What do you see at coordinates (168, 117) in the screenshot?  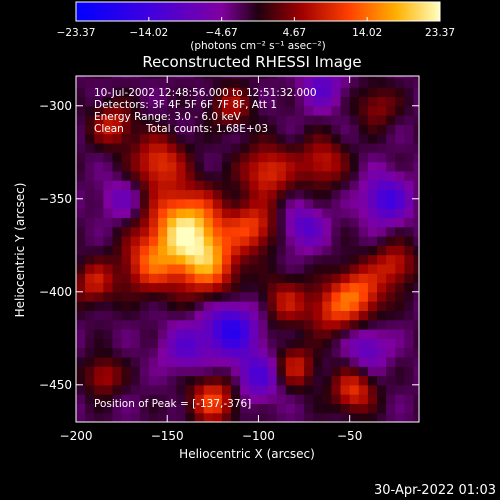 I see `annotation-energy-range: Energy Range: 3.0 - 6.0 keV` at bounding box center [168, 117].